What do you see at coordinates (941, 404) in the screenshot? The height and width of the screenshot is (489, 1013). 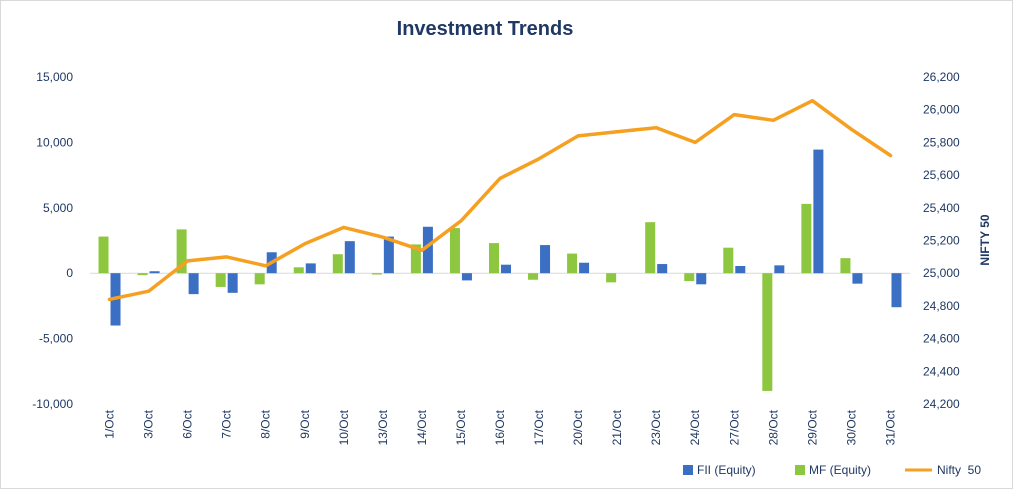 I see `right-tick-label: 24,200` at bounding box center [941, 404].